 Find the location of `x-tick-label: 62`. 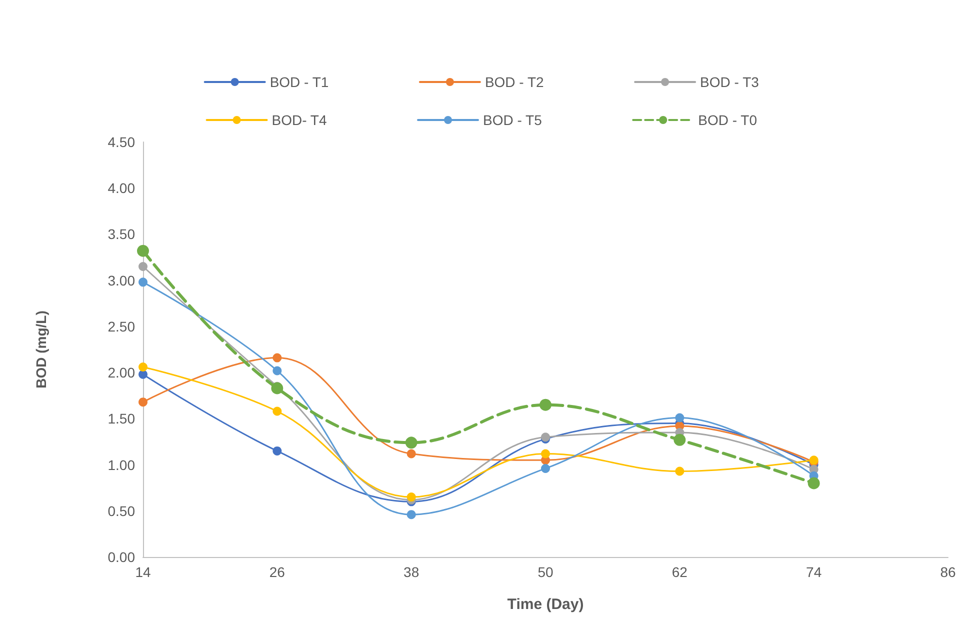

x-tick-label: 62 is located at coordinates (680, 572).